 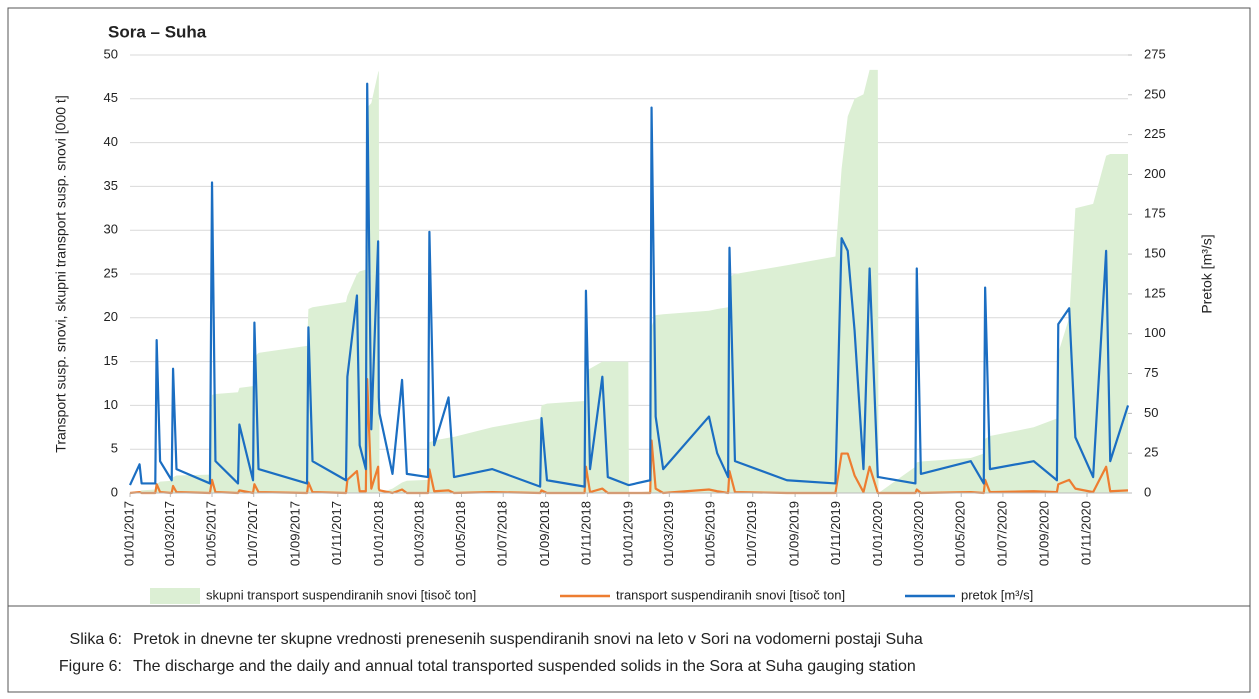 I want to click on y2-tick-label: 50, so click(x=1151, y=412).